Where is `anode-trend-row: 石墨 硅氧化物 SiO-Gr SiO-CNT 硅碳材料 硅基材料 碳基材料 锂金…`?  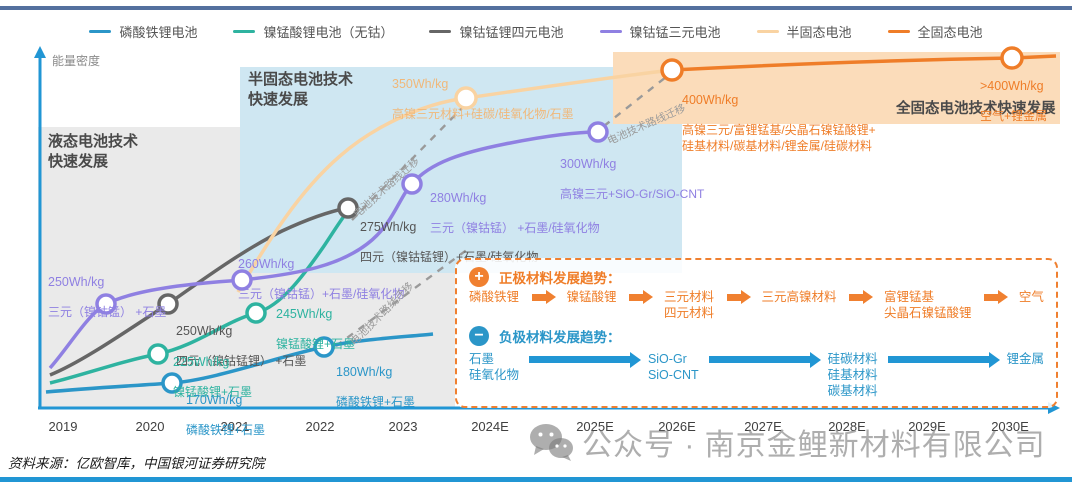 anode-trend-row: 石墨 硅氧化物 SiO-Gr SiO-CNT 硅碳材料 硅基材料 碳基材料 锂金… is located at coordinates (757, 375).